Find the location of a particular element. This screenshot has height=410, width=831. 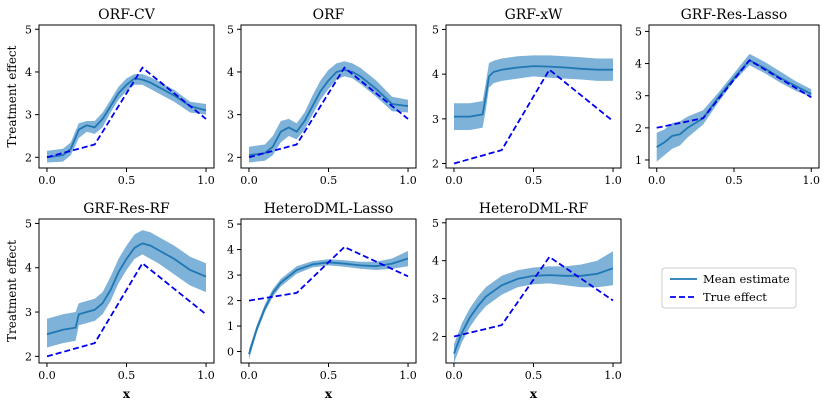

panel-title: GRF-xW is located at coordinates (534, 15).